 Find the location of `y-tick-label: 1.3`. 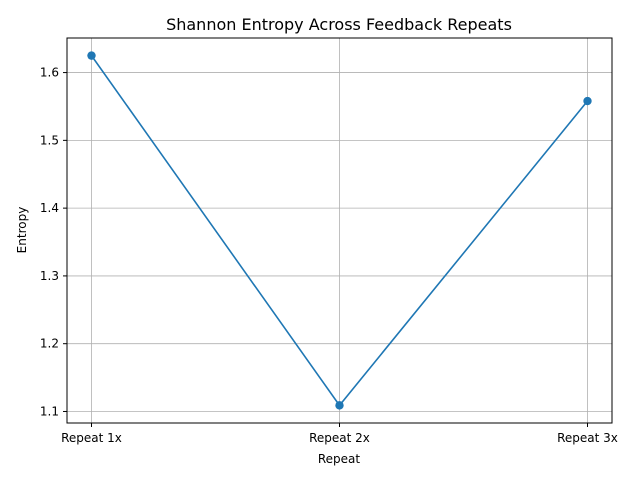

y-tick-label: 1.3 is located at coordinates (49, 276).